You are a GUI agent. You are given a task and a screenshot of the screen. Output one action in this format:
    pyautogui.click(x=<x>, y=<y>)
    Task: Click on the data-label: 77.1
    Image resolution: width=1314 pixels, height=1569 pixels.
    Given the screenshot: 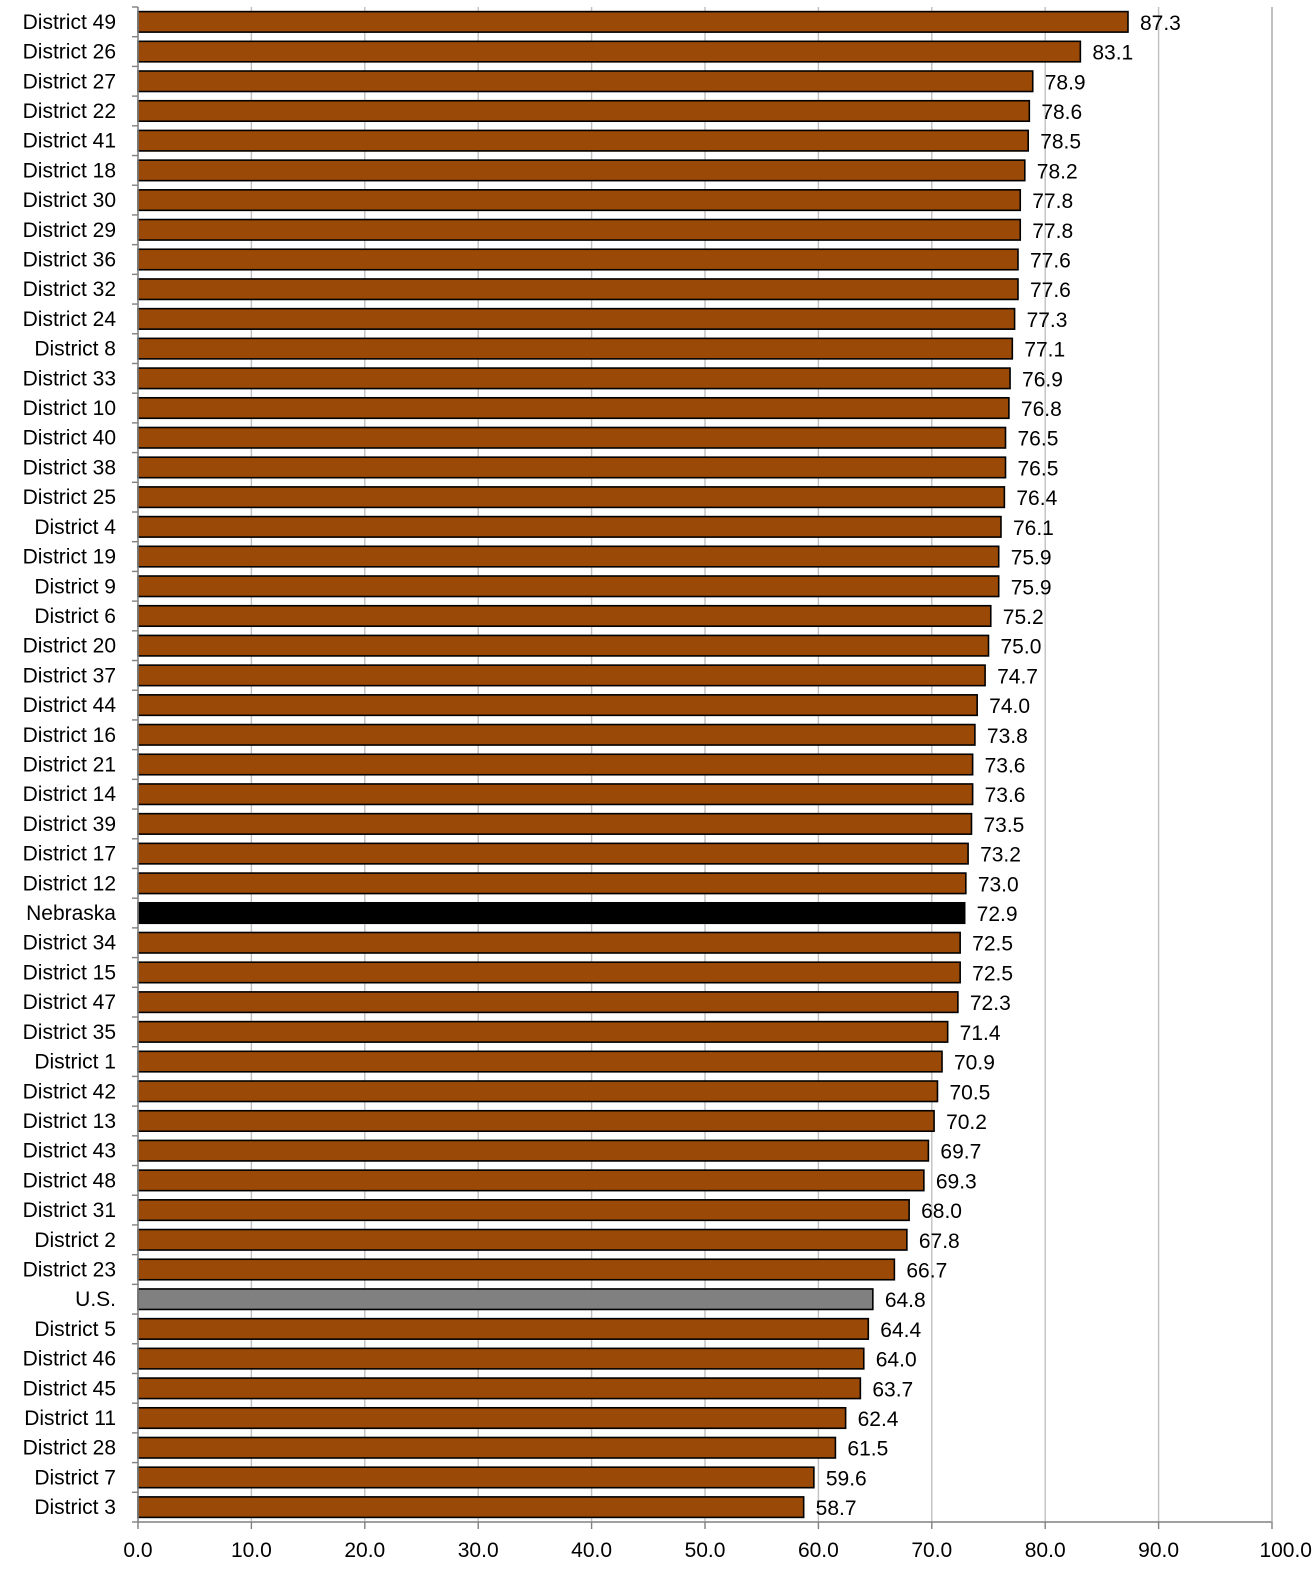 What is the action you would take?
    pyautogui.click(x=1044, y=350)
    